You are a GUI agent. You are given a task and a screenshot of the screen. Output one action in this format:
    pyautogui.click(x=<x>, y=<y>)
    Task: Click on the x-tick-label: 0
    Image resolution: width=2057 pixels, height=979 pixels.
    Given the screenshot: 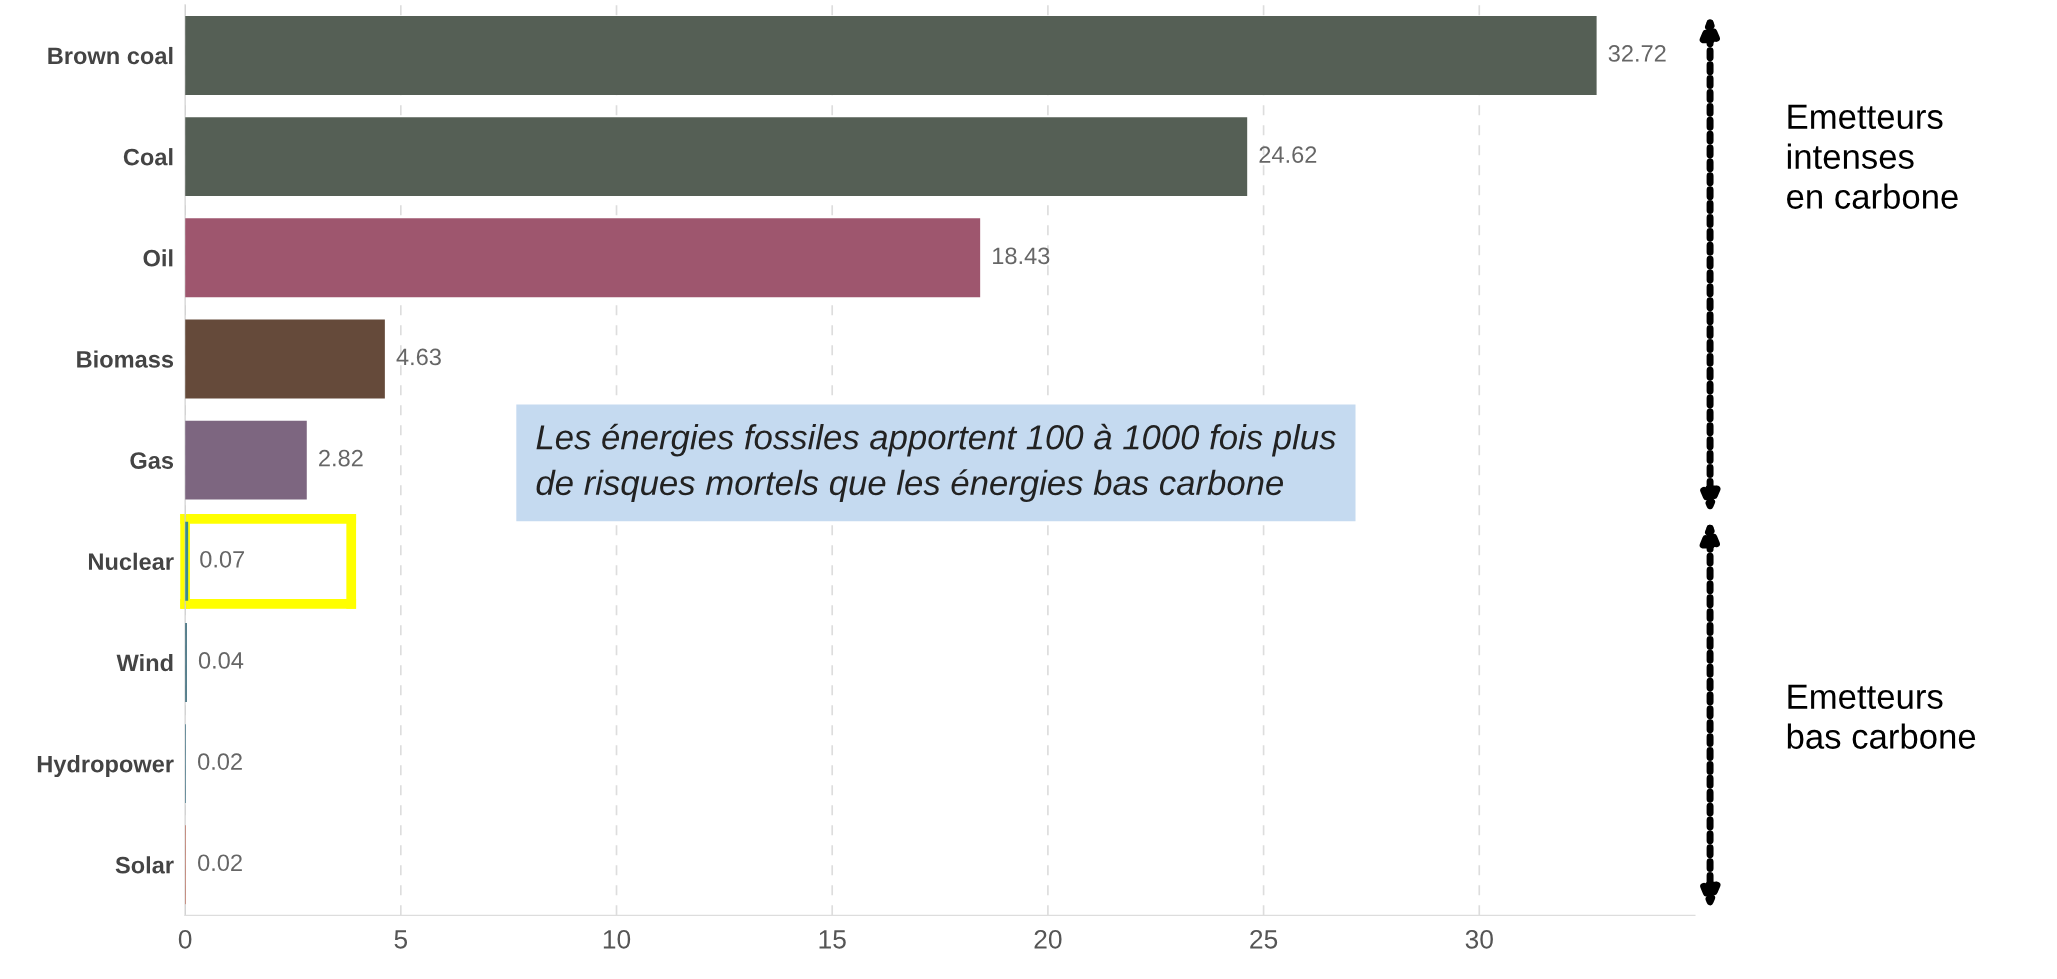 What is the action you would take?
    pyautogui.click(x=185, y=939)
    